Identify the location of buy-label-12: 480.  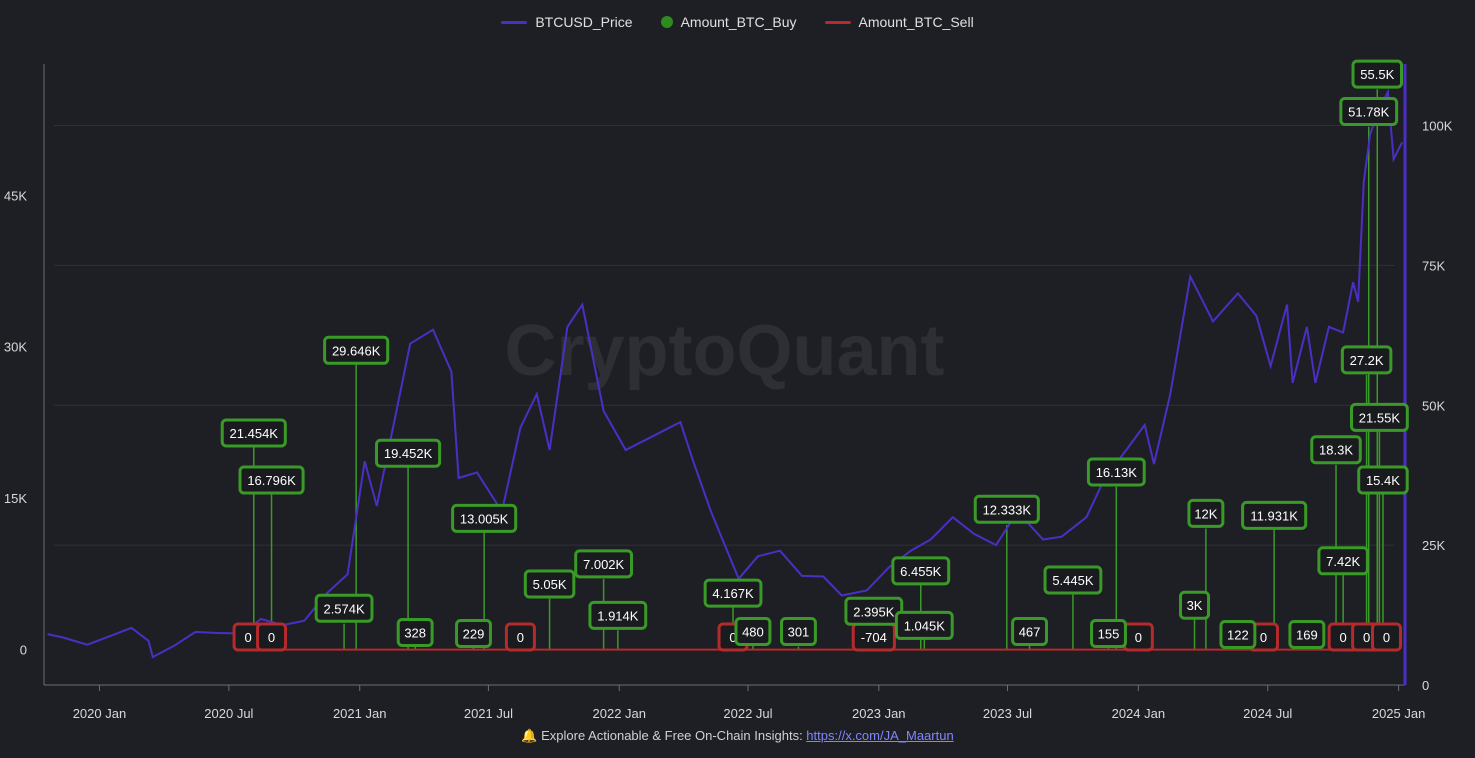
(753, 631).